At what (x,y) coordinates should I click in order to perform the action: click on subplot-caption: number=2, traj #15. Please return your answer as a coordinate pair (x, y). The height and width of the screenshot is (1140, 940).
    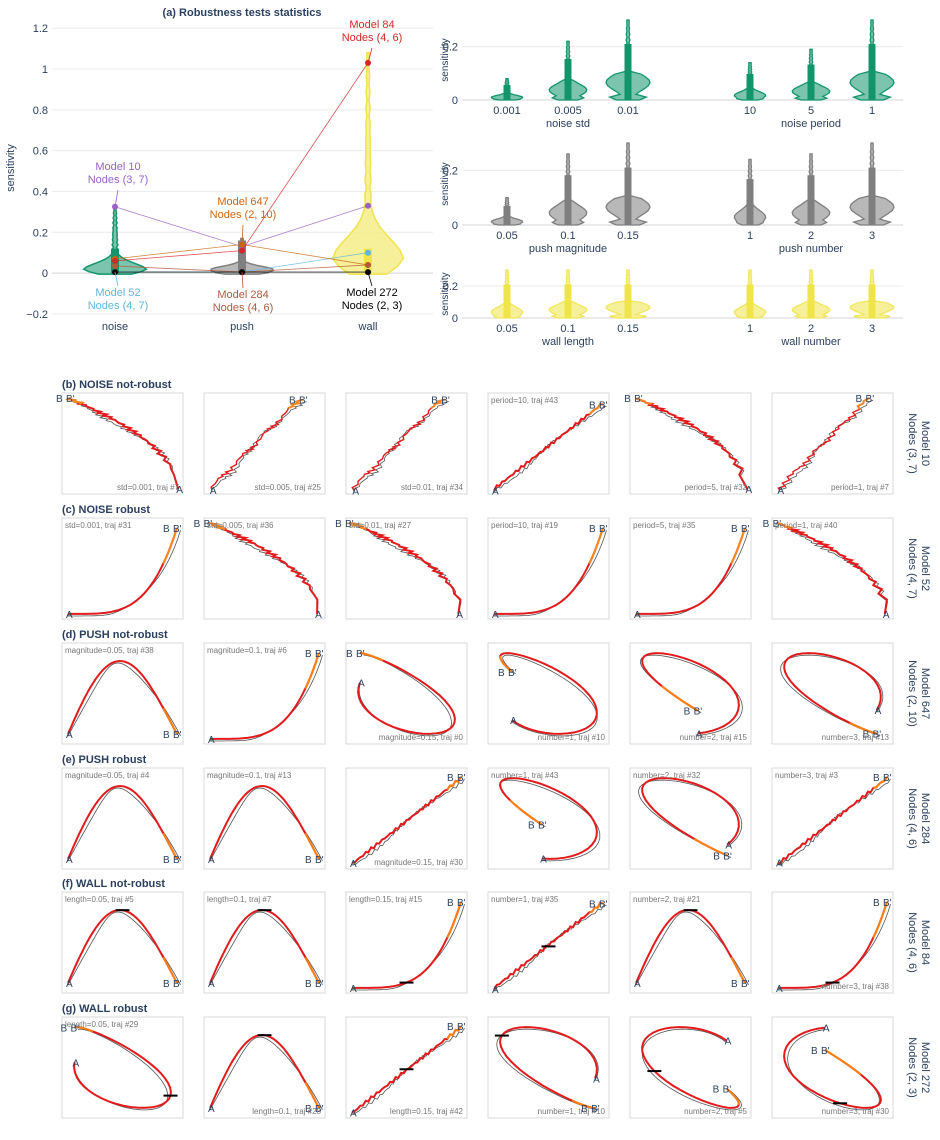
    Looking at the image, I should click on (714, 737).